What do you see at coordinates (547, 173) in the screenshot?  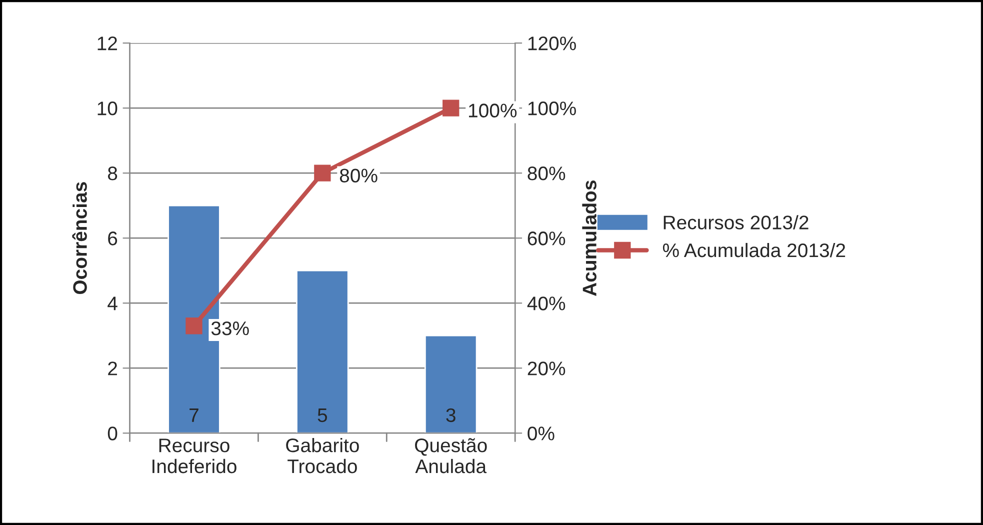 I see `y2-tick-label: 80%` at bounding box center [547, 173].